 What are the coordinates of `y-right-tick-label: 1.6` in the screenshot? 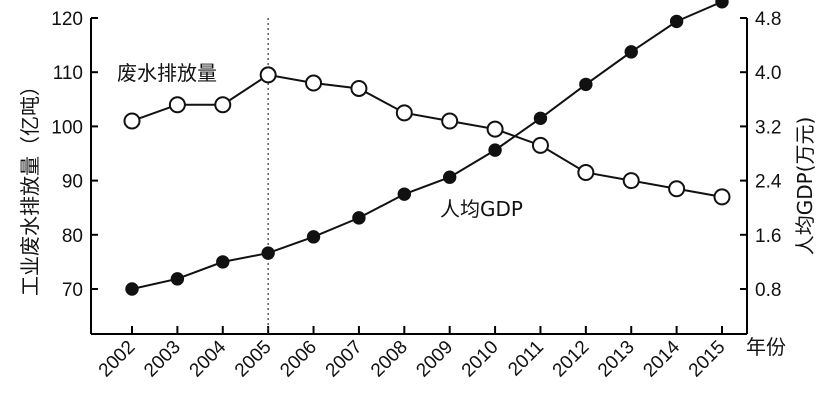 It's located at (768, 236).